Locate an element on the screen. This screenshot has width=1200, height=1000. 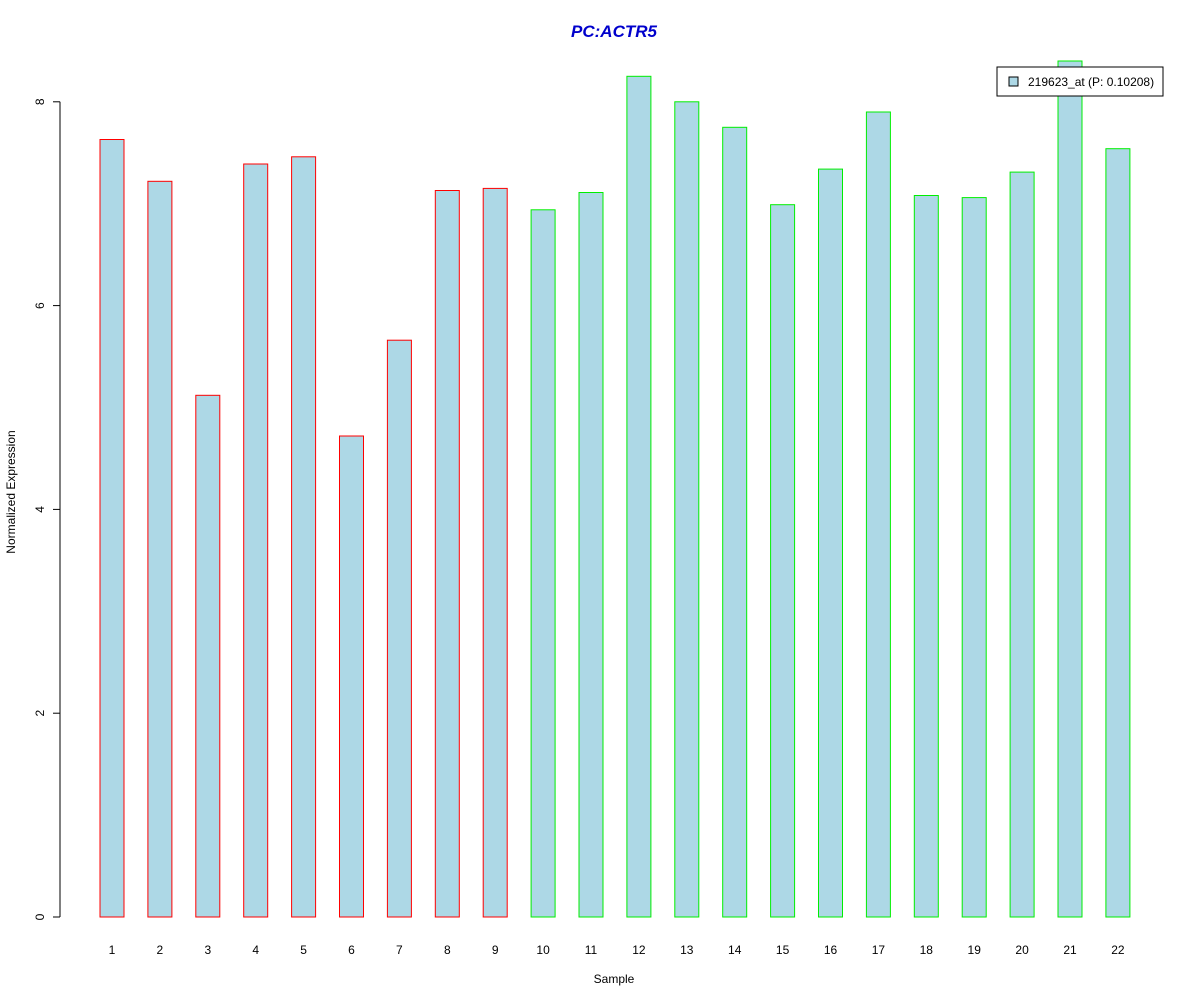
x-tick-label: 5 is located at coordinates (303, 950).